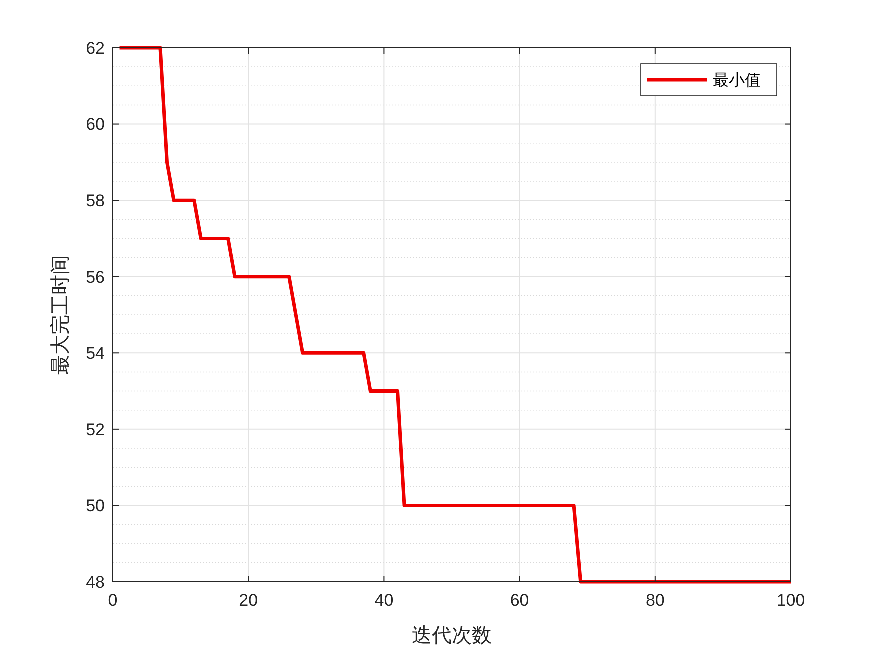 The width and height of the screenshot is (875, 656). Describe the element at coordinates (791, 600) in the screenshot. I see `x-tick-label: 100` at that location.